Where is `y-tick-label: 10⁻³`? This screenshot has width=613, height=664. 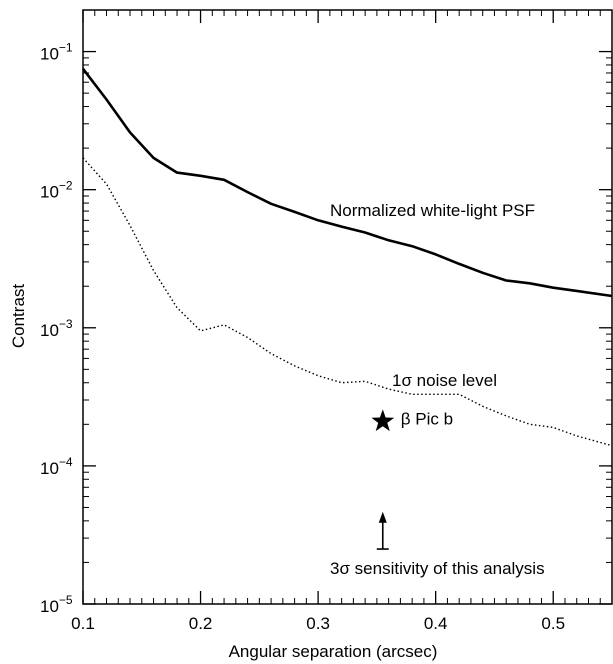 y-tick-label: 10⁻³ is located at coordinates (56, 328).